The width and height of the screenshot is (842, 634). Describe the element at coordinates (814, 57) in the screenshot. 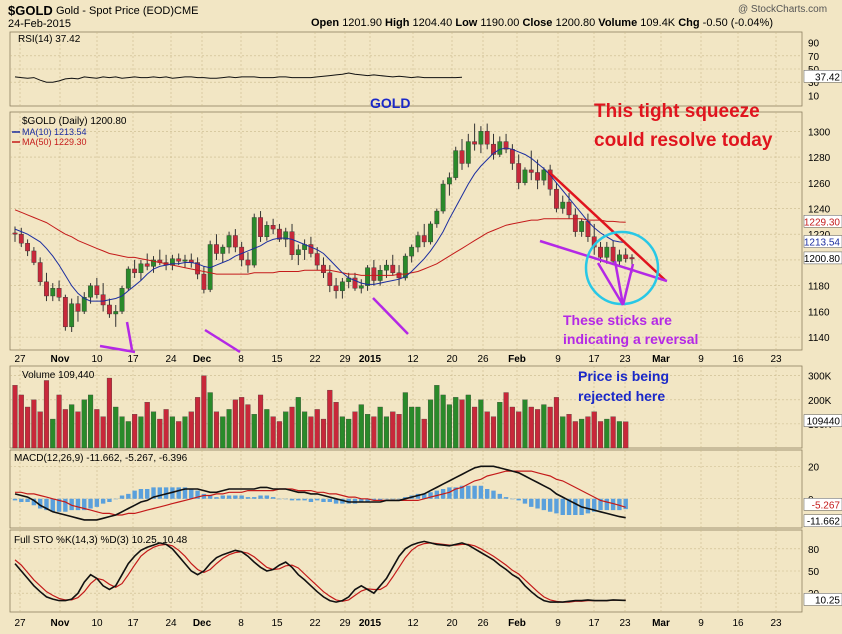

I see `rsi-ytick-label: 70` at that location.